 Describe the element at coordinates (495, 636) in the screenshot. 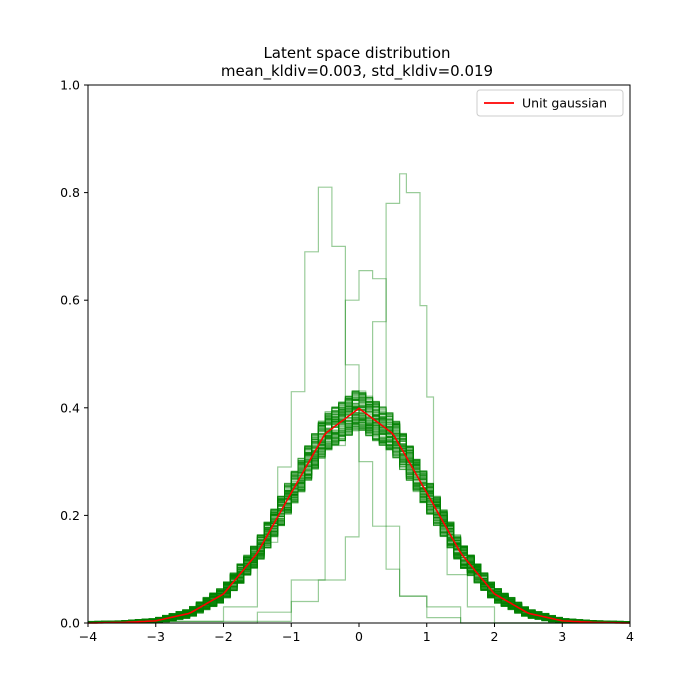

I see `x-tick-label: 2` at that location.